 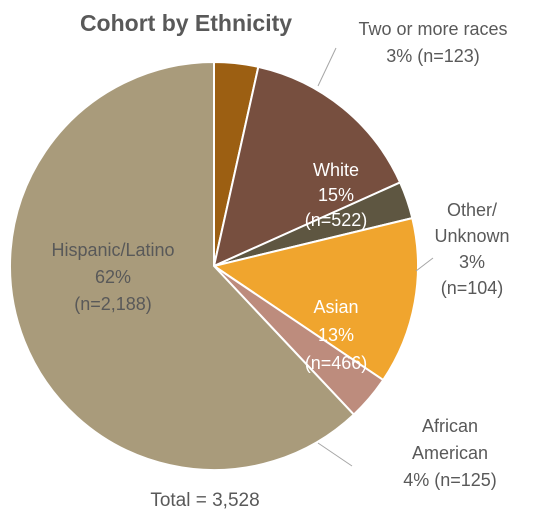 What do you see at coordinates (112, 250) in the screenshot?
I see `slice-label-line: Hispanic/Latino` at bounding box center [112, 250].